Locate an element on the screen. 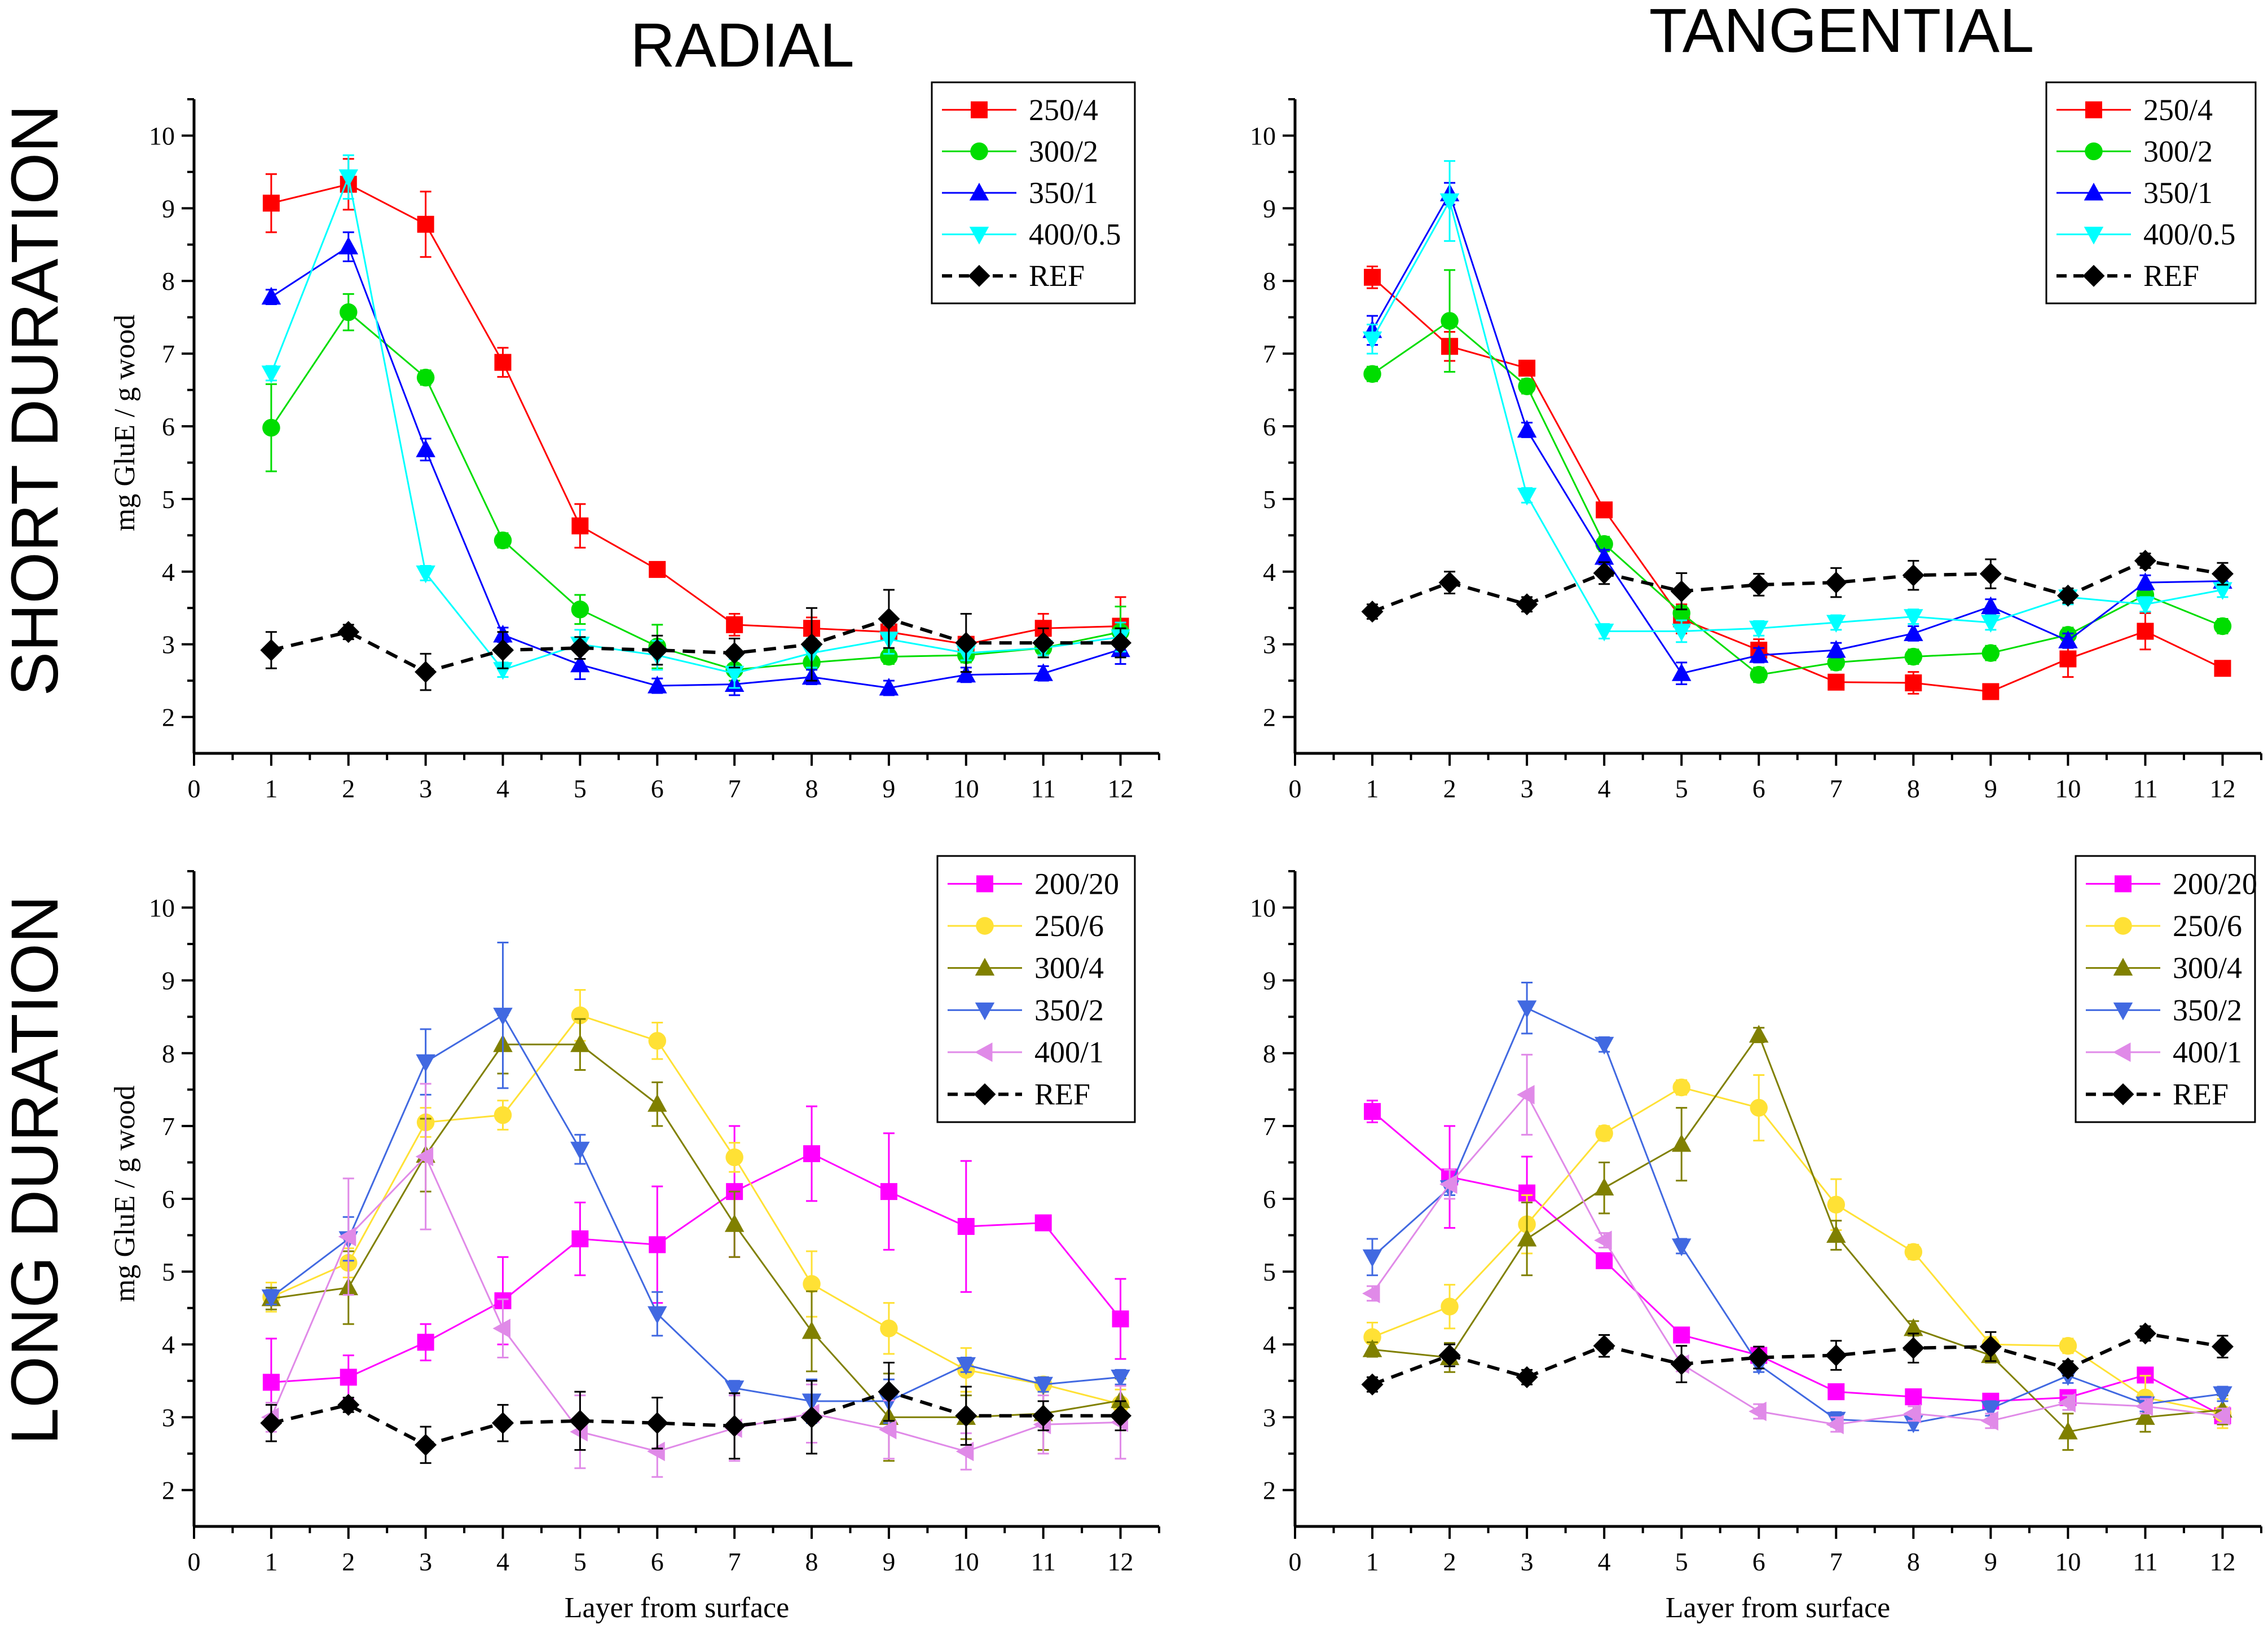 This screenshot has height=1633, width=2268. series-400/1 is located at coordinates (1796, 1244).